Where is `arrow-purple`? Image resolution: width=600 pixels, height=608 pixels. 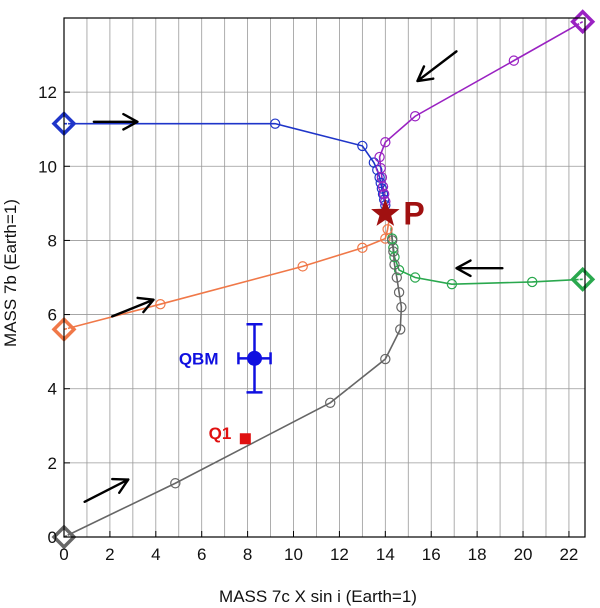
arrow-purple is located at coordinates (437, 66).